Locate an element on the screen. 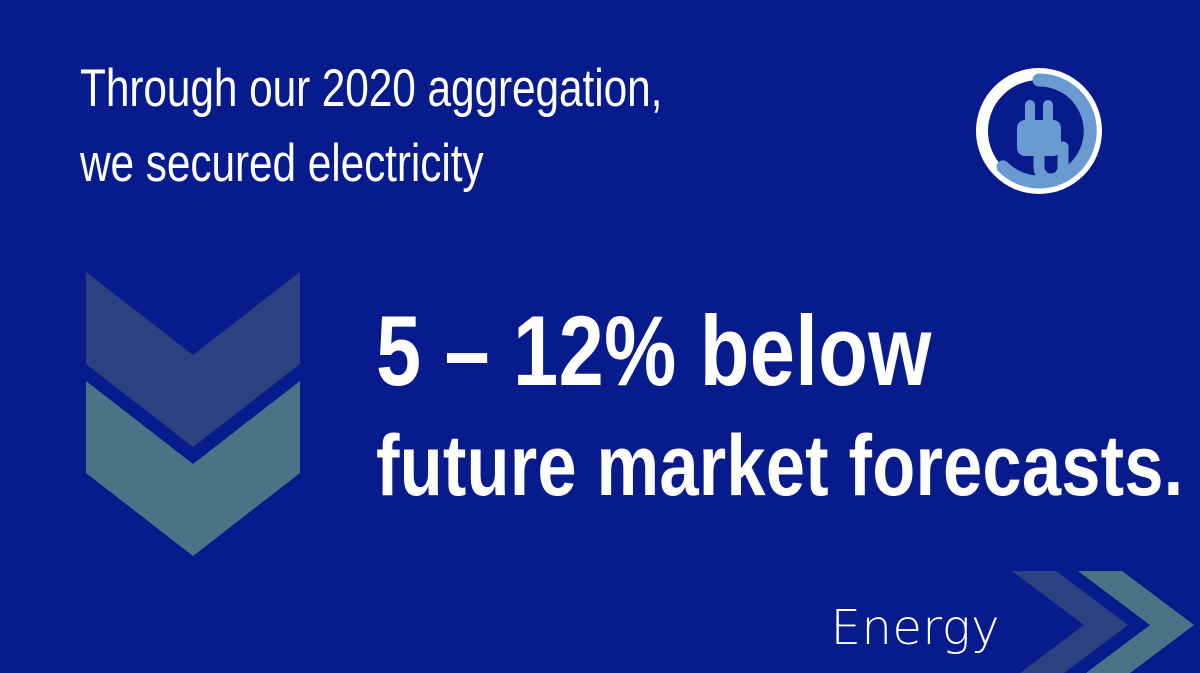  double-down-chevron-icon is located at coordinates (193, 417).